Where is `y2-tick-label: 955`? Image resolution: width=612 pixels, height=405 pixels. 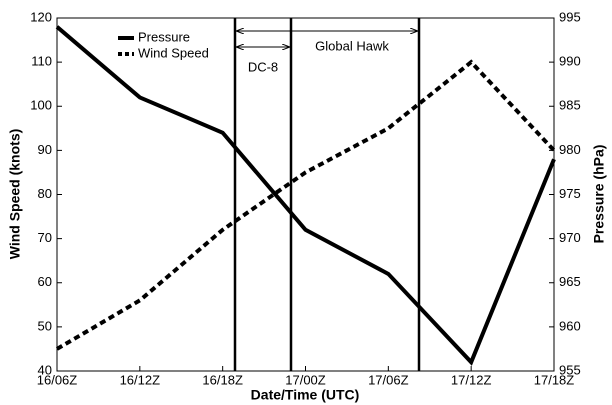
y2-tick-label: 955 is located at coordinates (570, 369).